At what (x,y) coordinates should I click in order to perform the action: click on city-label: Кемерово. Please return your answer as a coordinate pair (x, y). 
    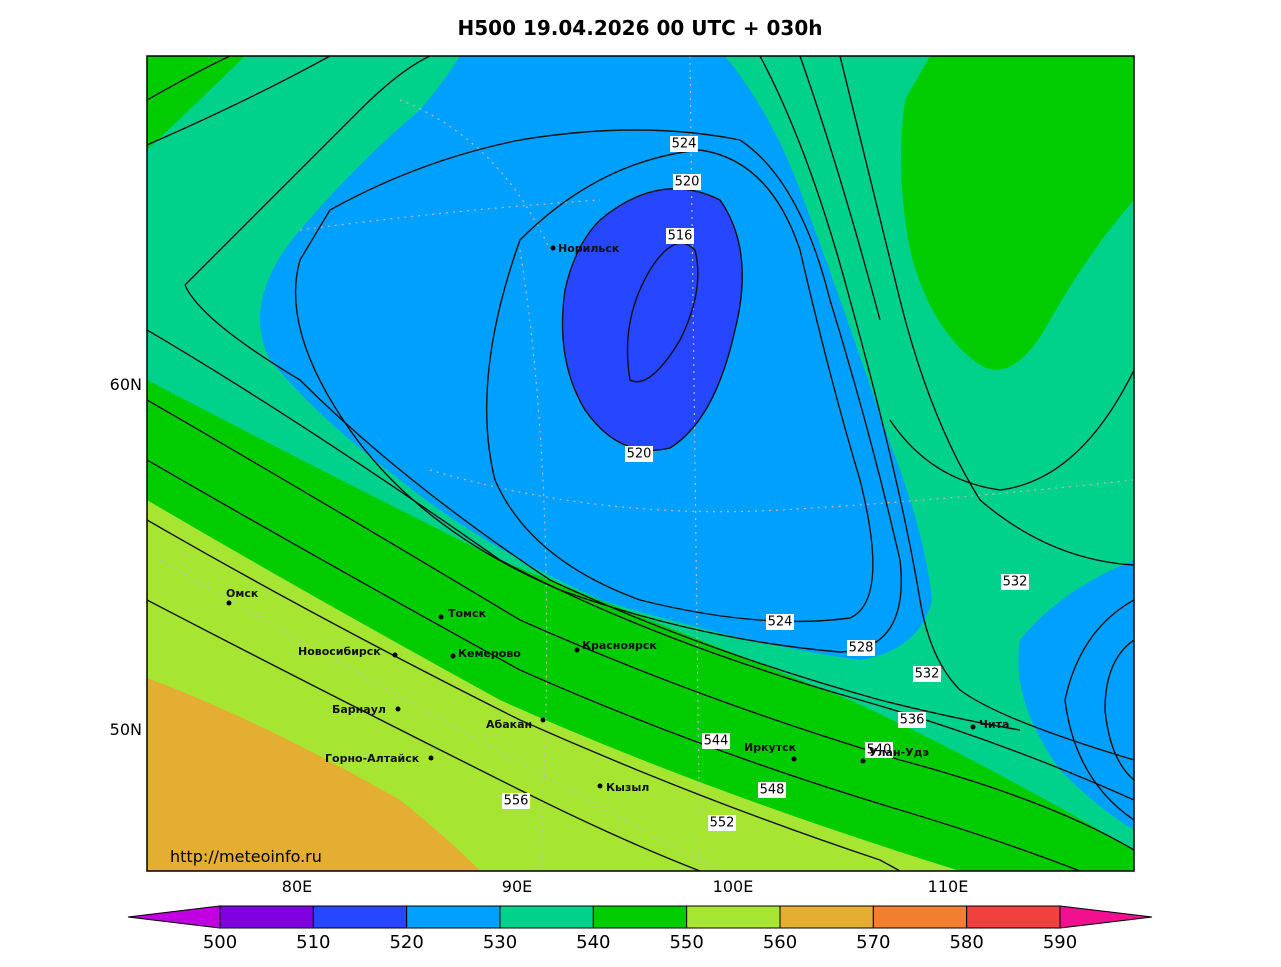
    Looking at the image, I should click on (489, 653).